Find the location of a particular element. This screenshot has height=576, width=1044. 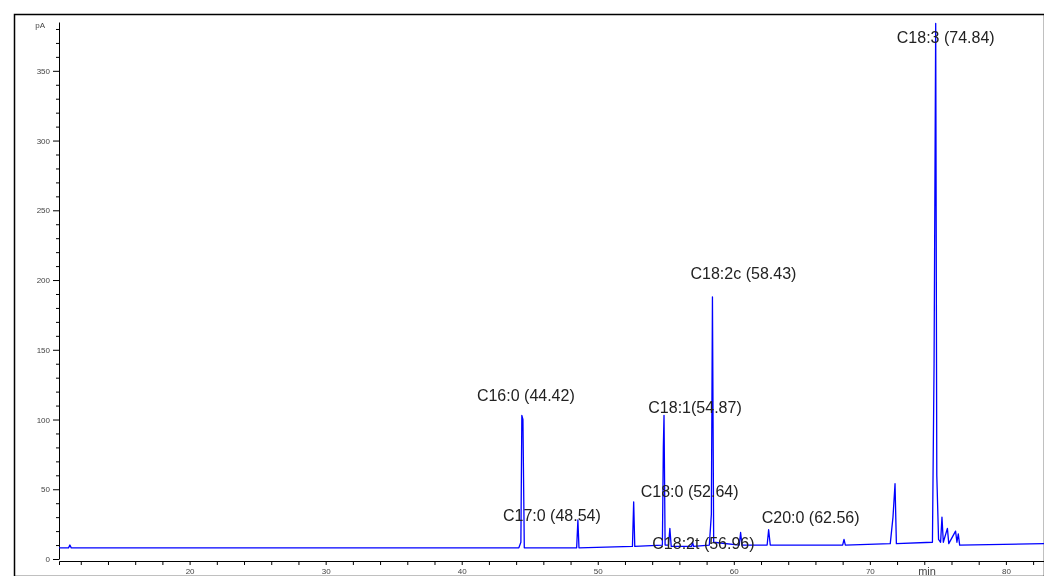

x-tick-label: 50 is located at coordinates (598, 571).